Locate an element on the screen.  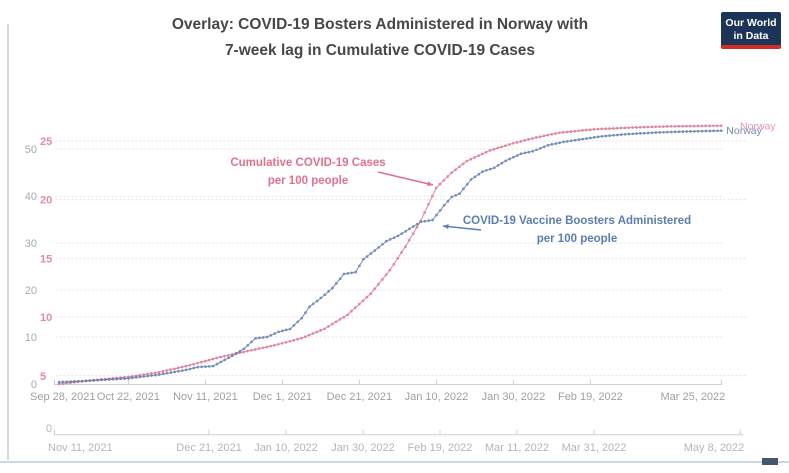
y-axis-cases: 5 10 15 20 25 0 is located at coordinates (46, 285).